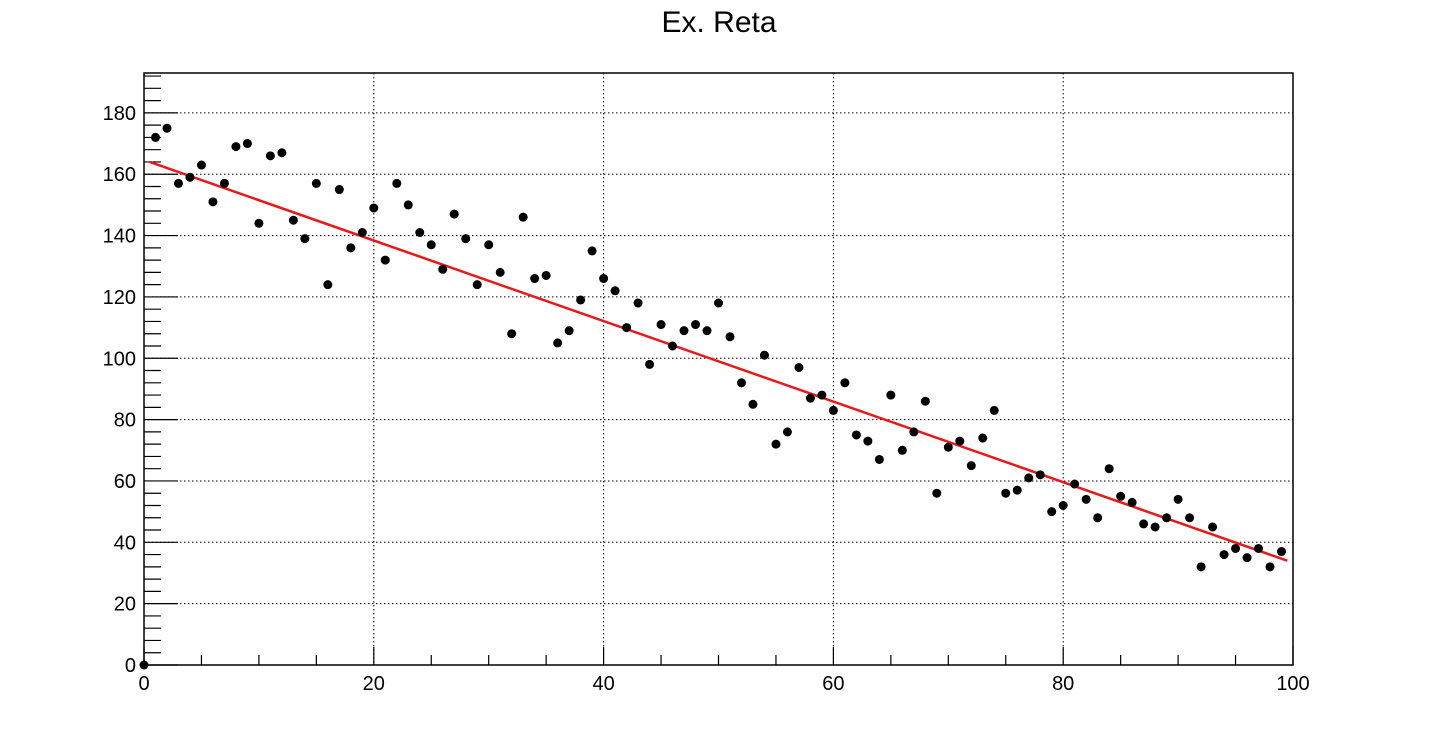 The height and width of the screenshot is (739, 1438). Describe the element at coordinates (130, 666) in the screenshot. I see `y-tick-label: 0` at that location.